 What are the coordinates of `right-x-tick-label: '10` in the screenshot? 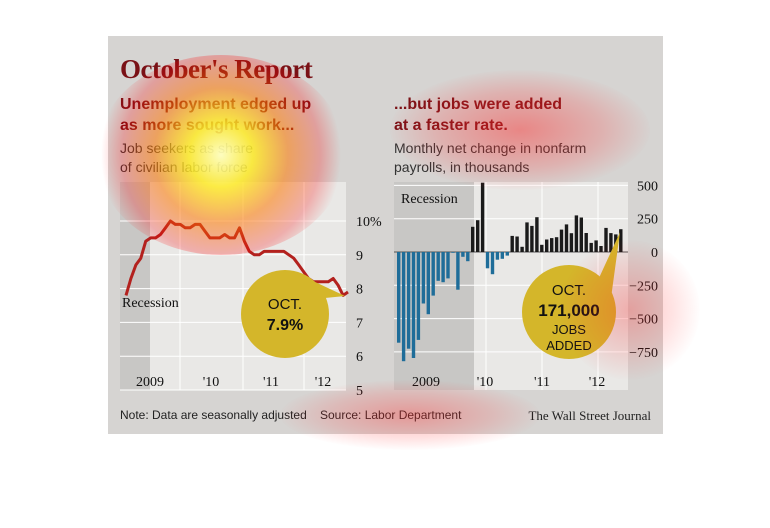 It's located at (485, 382).